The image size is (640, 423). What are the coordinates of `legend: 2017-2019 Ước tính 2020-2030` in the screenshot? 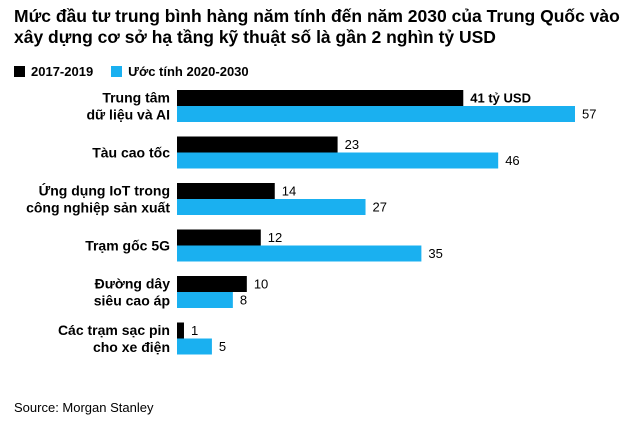 It's located at (140, 71).